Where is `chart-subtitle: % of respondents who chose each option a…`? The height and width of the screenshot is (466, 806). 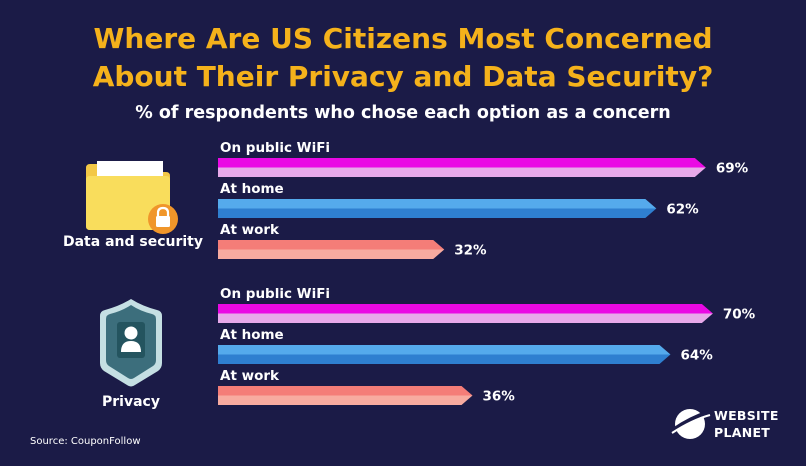 chart-subtitle: % of respondents who chose each option a… is located at coordinates (403, 113).